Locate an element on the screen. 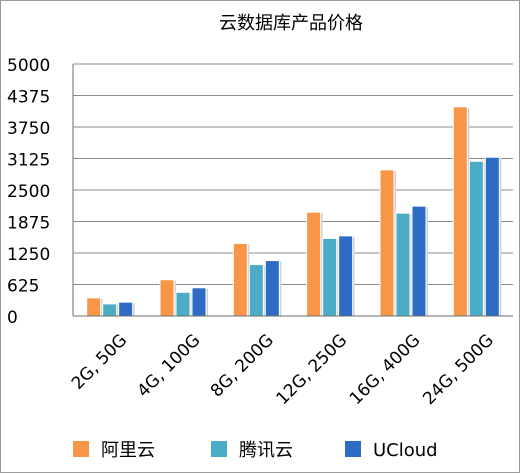  y-tick-label: 3125 is located at coordinates (28, 161).